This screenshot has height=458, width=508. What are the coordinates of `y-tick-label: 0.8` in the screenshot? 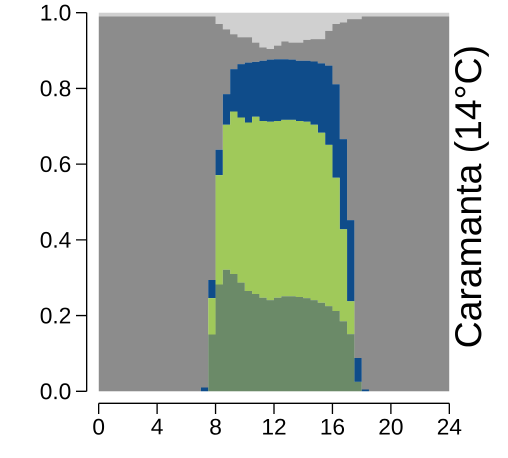 It's located at (55, 88).